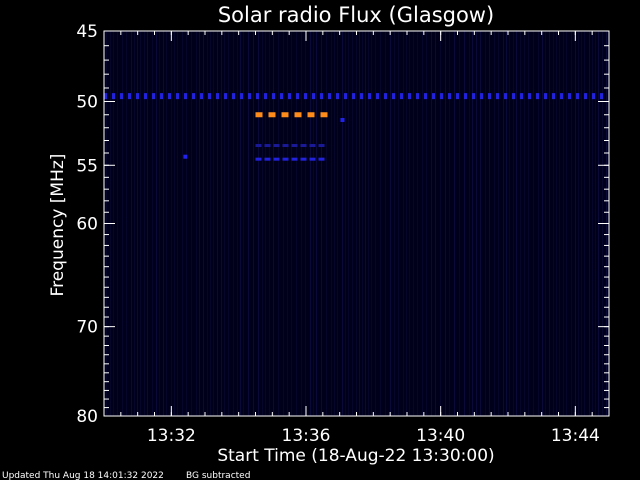  I want to click on signal-spot, so click(185, 156).